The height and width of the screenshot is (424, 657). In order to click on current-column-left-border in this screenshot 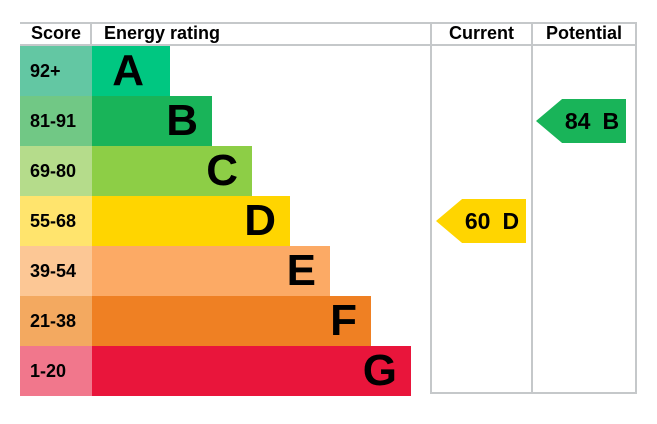, I will do `click(431, 208)`.